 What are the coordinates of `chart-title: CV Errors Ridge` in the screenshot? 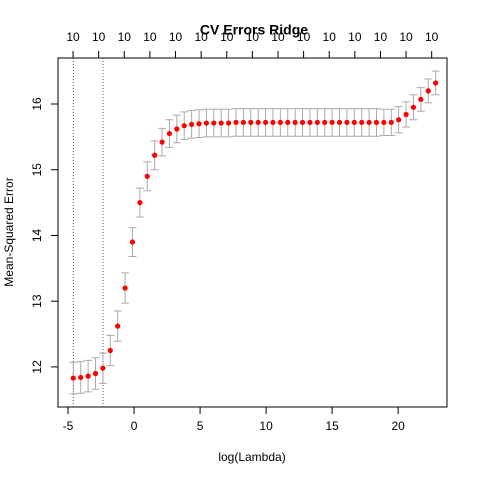 It's located at (254, 30).